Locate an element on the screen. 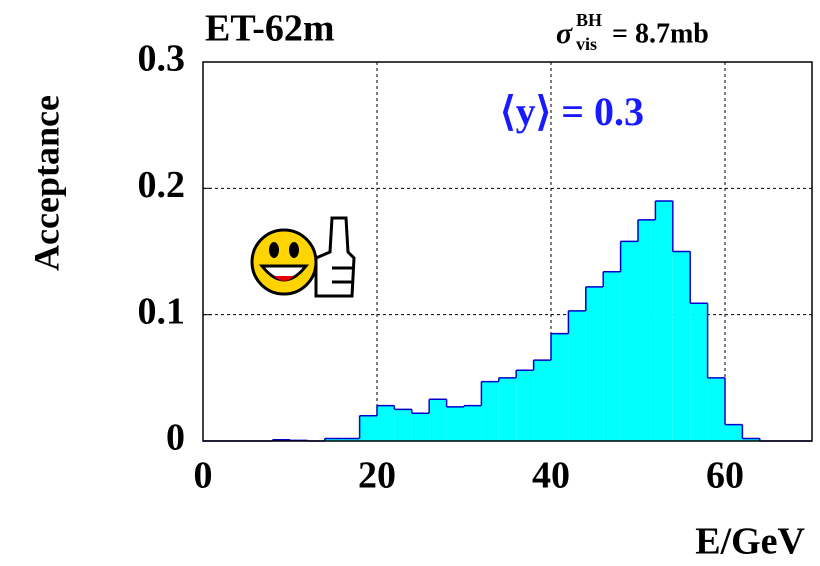 The height and width of the screenshot is (566, 820). cross-section-label: σ BH vis = 8.7mb is located at coordinates (632, 32).